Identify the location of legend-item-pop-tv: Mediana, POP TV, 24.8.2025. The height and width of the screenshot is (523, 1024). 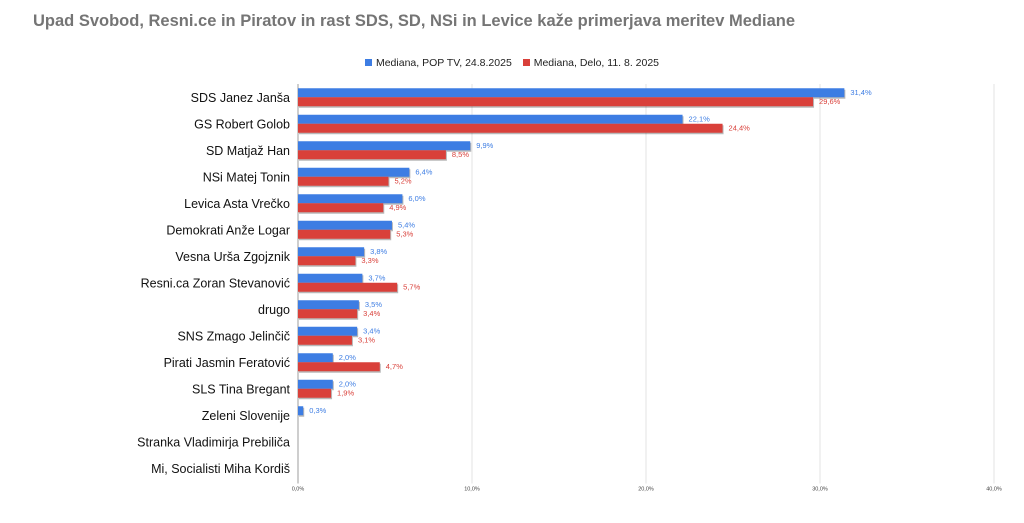
(438, 63).